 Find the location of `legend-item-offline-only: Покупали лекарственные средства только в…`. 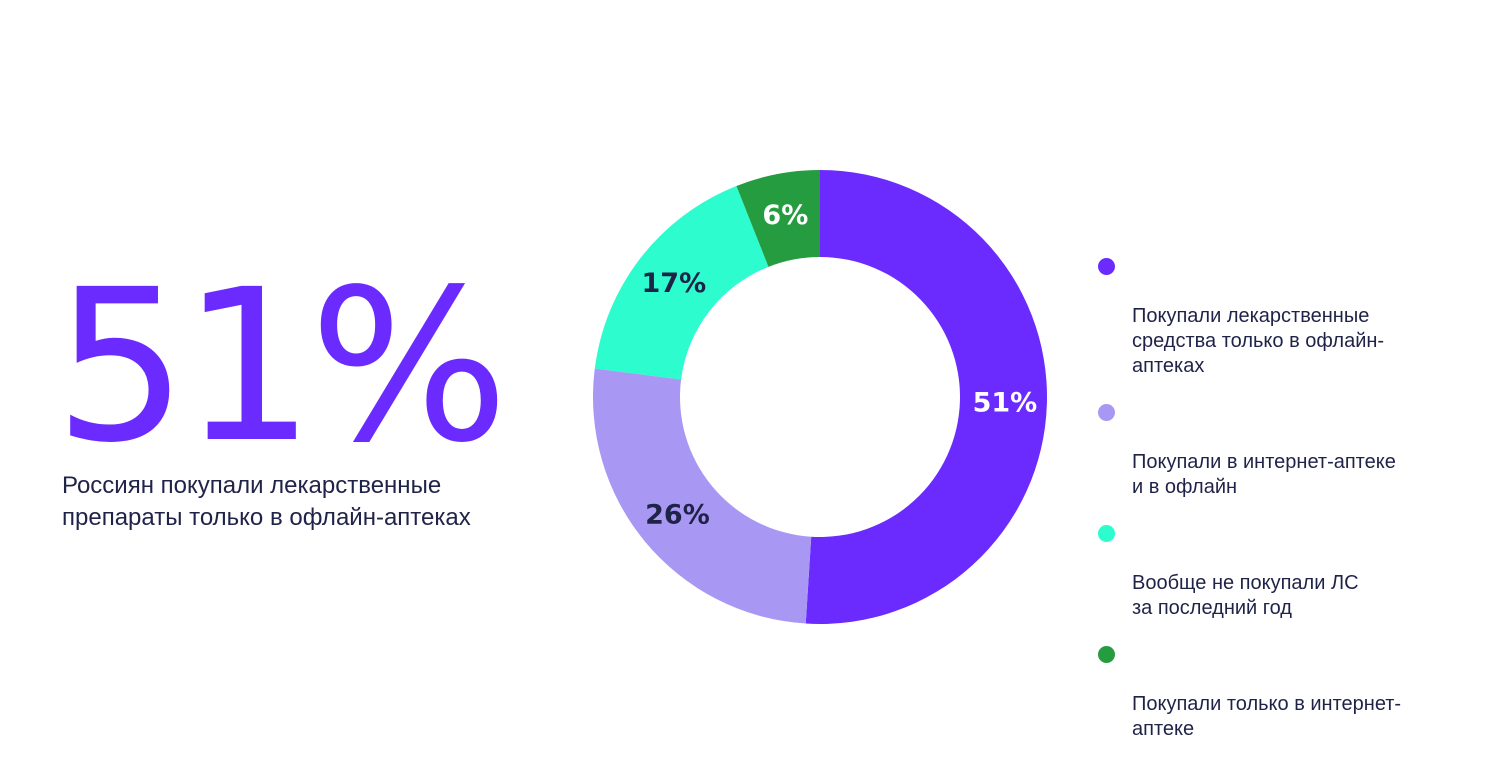

legend-item-offline-only: Покупали лекарственные средства только в… is located at coordinates (1293, 316).